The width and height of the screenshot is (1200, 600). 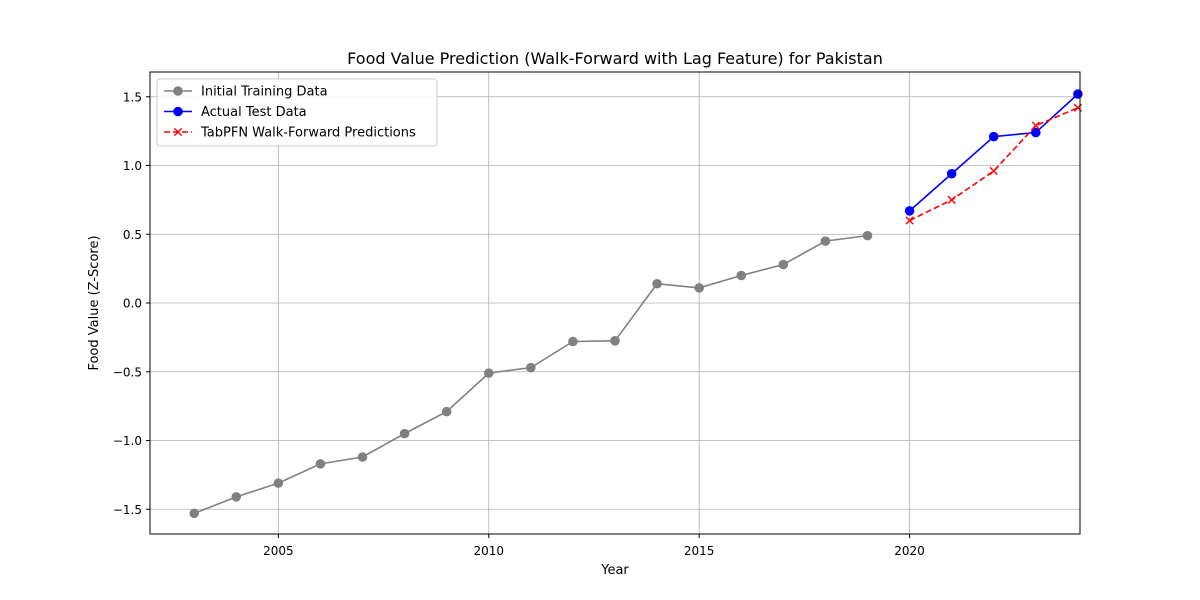 I want to click on y-tick-label: −0.5, so click(x=127, y=372).